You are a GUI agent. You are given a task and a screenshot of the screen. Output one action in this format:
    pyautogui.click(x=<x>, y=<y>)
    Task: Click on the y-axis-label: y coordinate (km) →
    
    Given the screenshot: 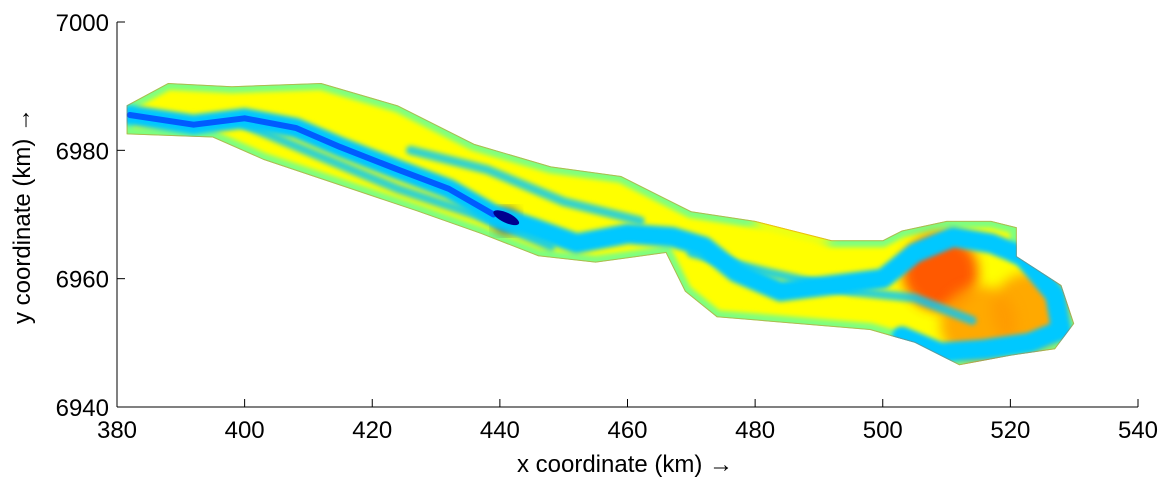 What is the action you would take?
    pyautogui.click(x=22, y=216)
    